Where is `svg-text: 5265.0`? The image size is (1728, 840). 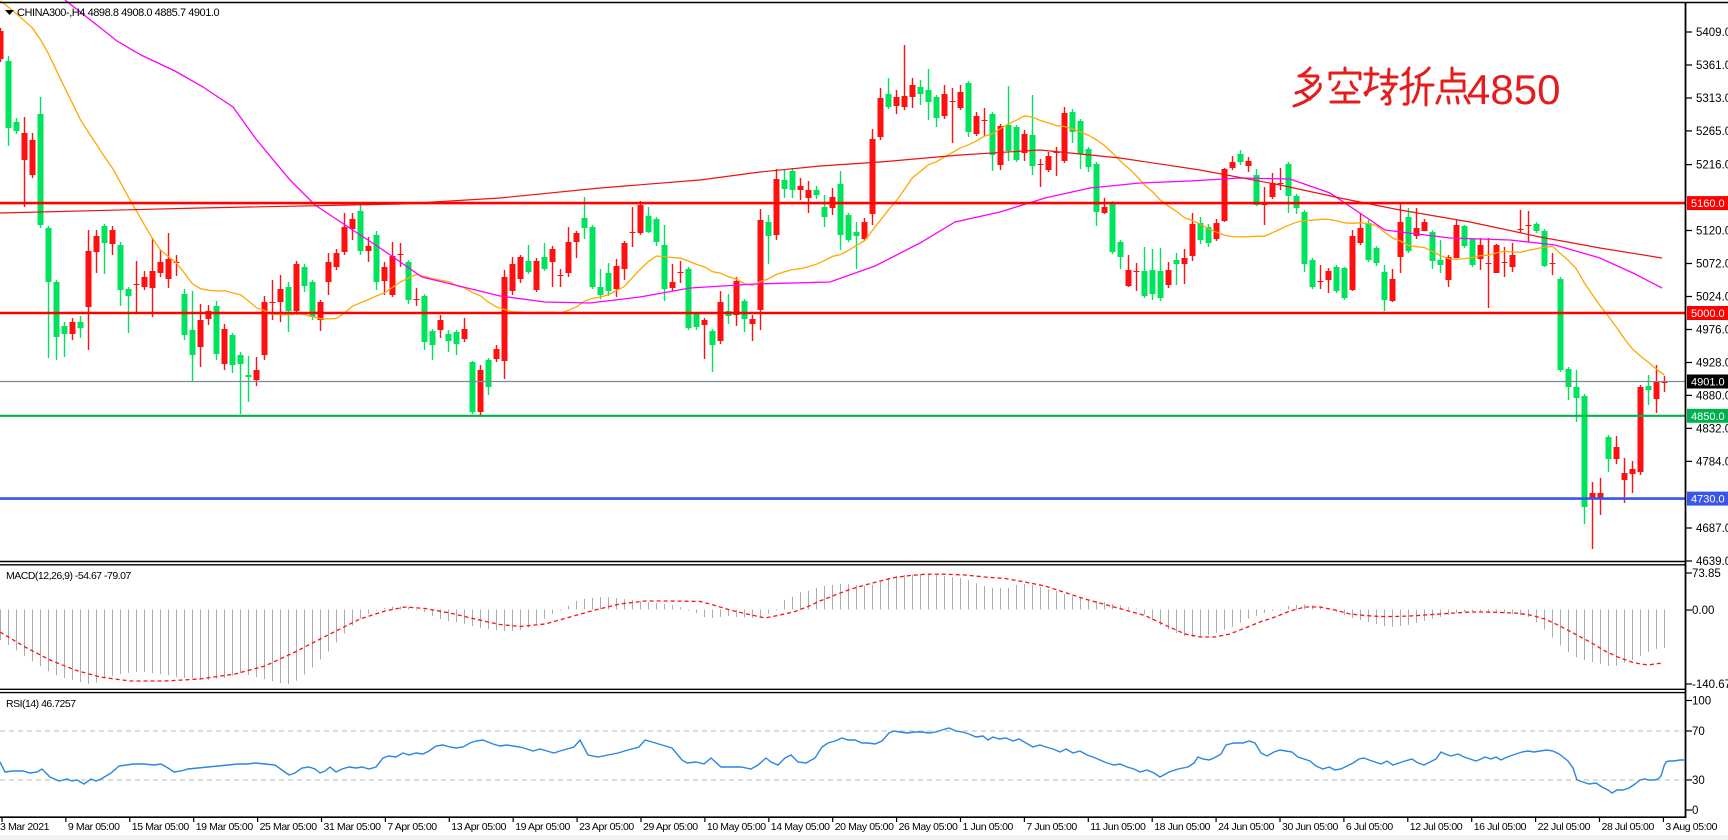
svg-text: 5265.0 is located at coordinates (1712, 132).